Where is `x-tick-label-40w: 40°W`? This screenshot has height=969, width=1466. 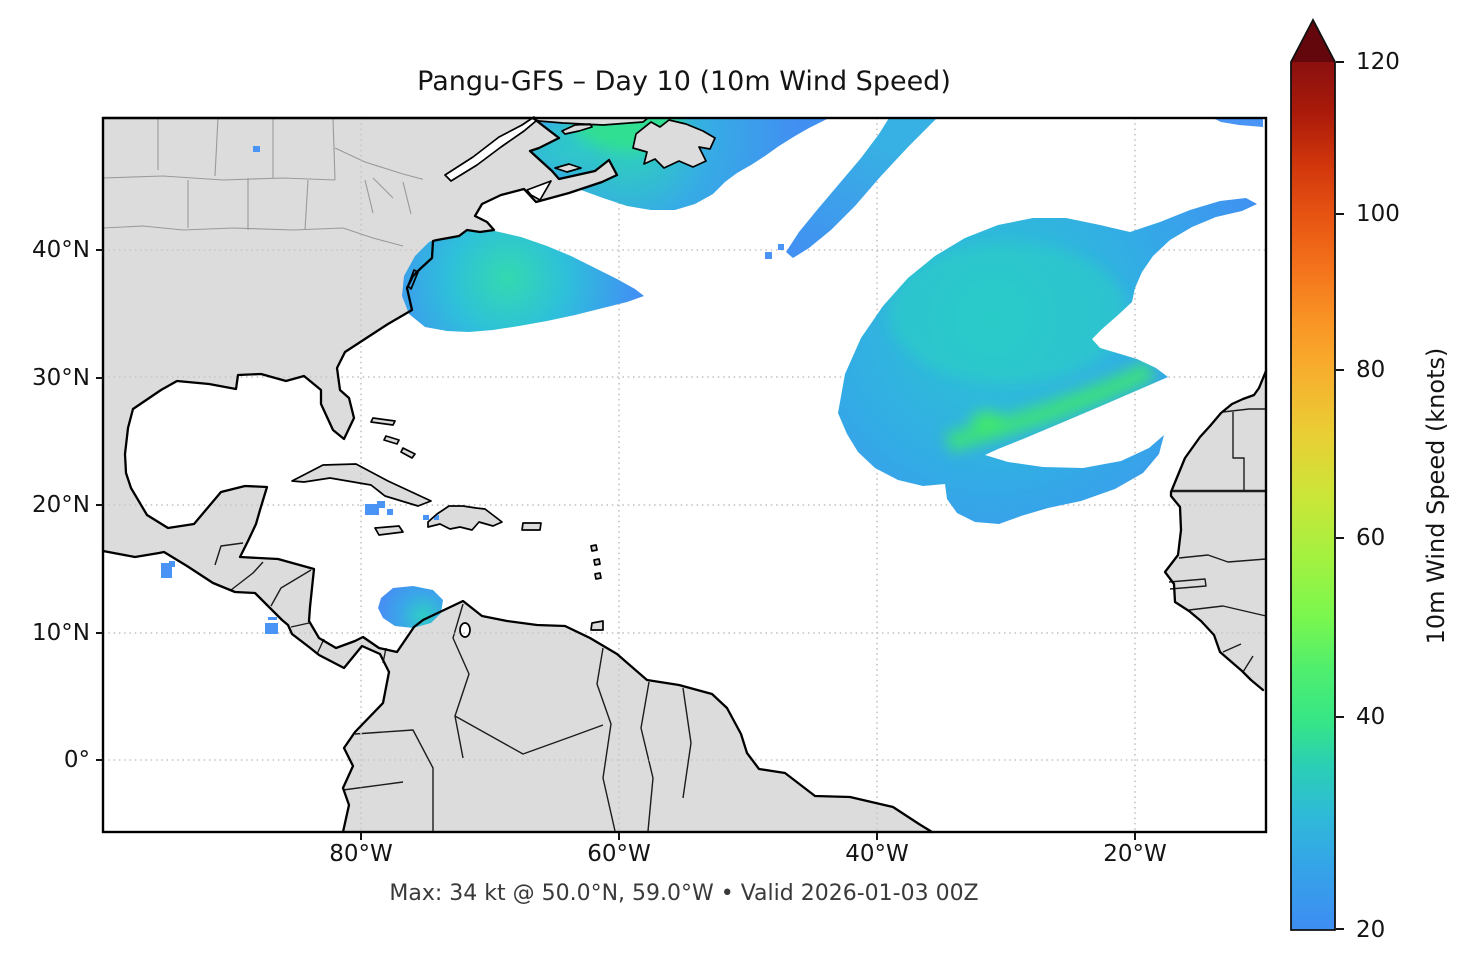
x-tick-label-40w: 40°W is located at coordinates (877, 854).